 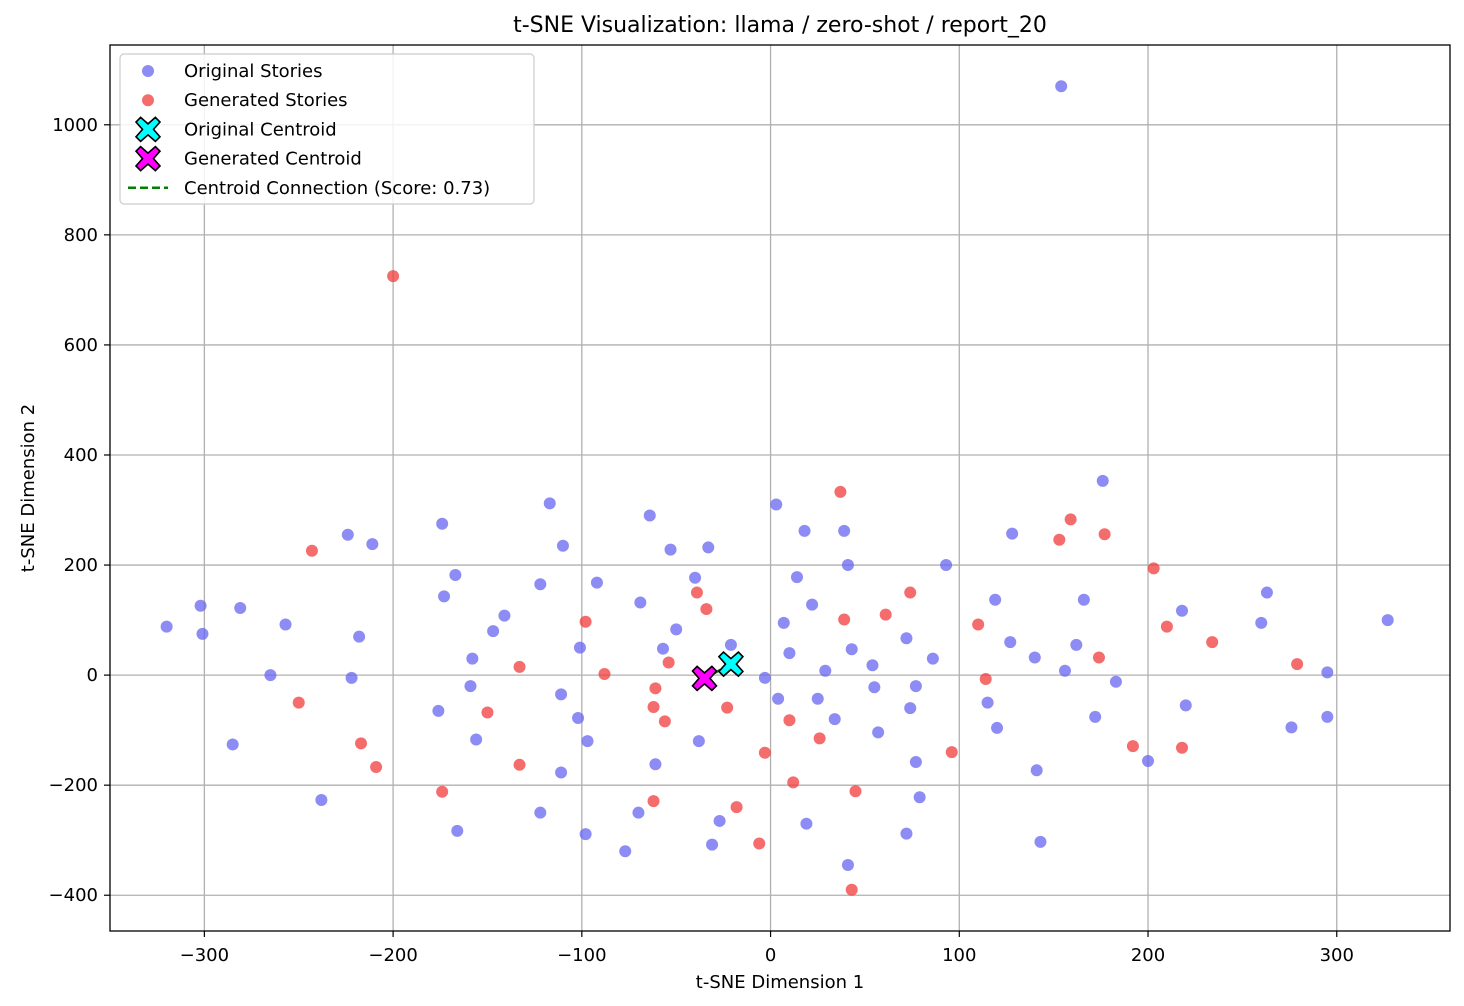 What do you see at coordinates (81, 235) in the screenshot?
I see `y-tick-label: 800` at bounding box center [81, 235].